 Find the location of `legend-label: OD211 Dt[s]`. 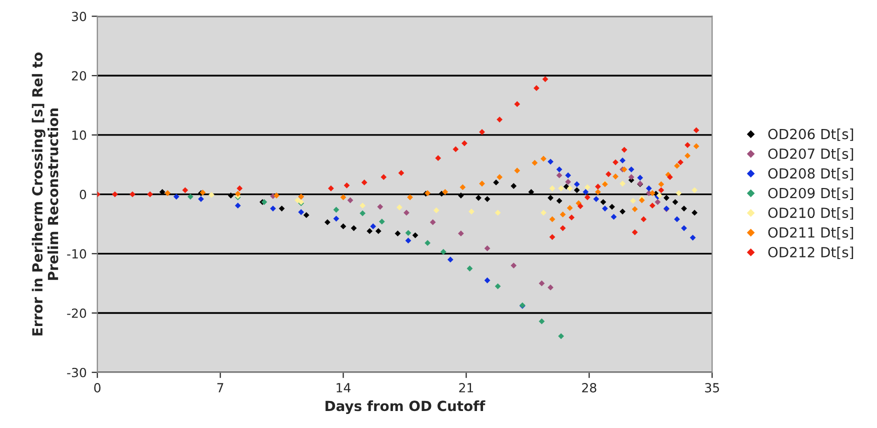

legend-label: OD211 Dt[s] is located at coordinates (811, 233).